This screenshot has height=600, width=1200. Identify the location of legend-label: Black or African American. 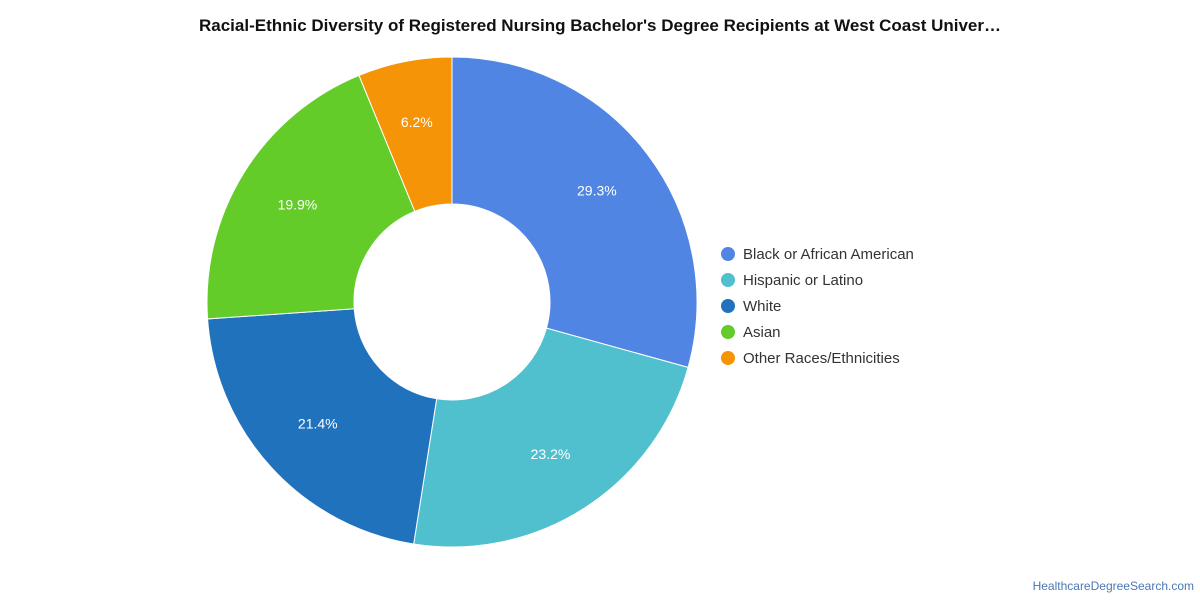
(828, 254).